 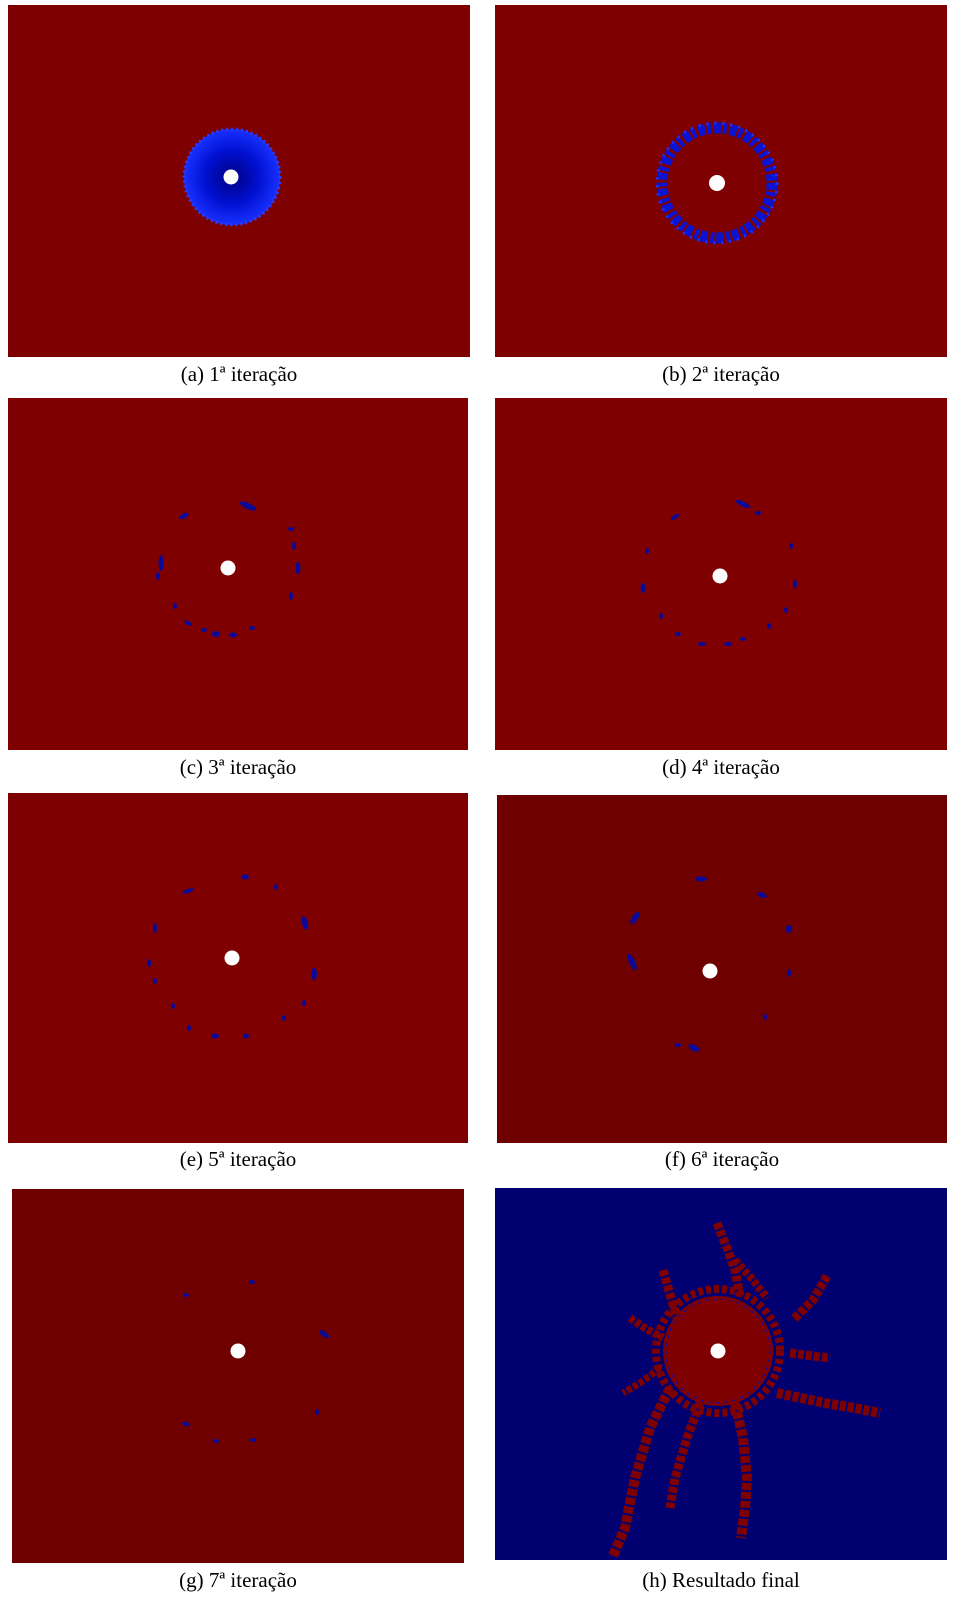 I want to click on panel-b-image, so click(x=721, y=181).